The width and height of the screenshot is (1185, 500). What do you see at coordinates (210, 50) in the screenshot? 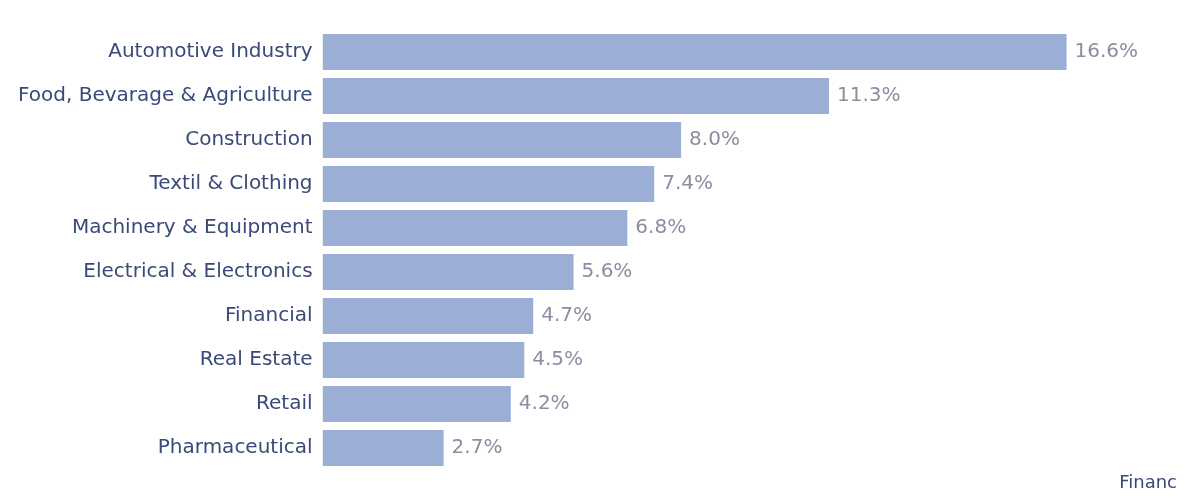
I see `y-tick-label: Automotive Industry` at bounding box center [210, 50].